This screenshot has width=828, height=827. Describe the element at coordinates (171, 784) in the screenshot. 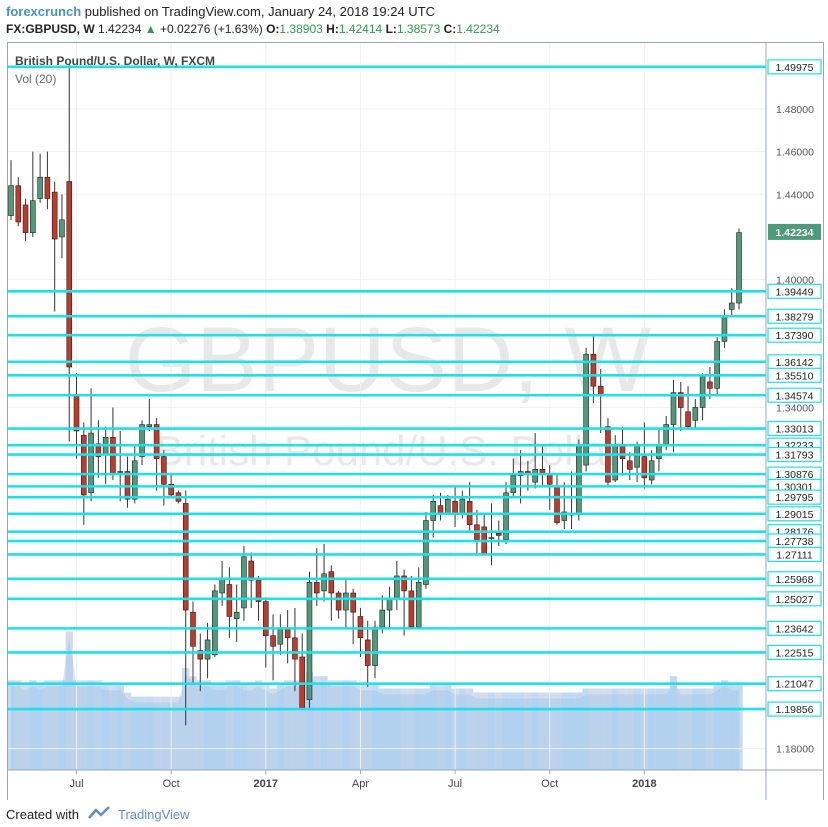

I see `time-tick-label: Oct` at that location.